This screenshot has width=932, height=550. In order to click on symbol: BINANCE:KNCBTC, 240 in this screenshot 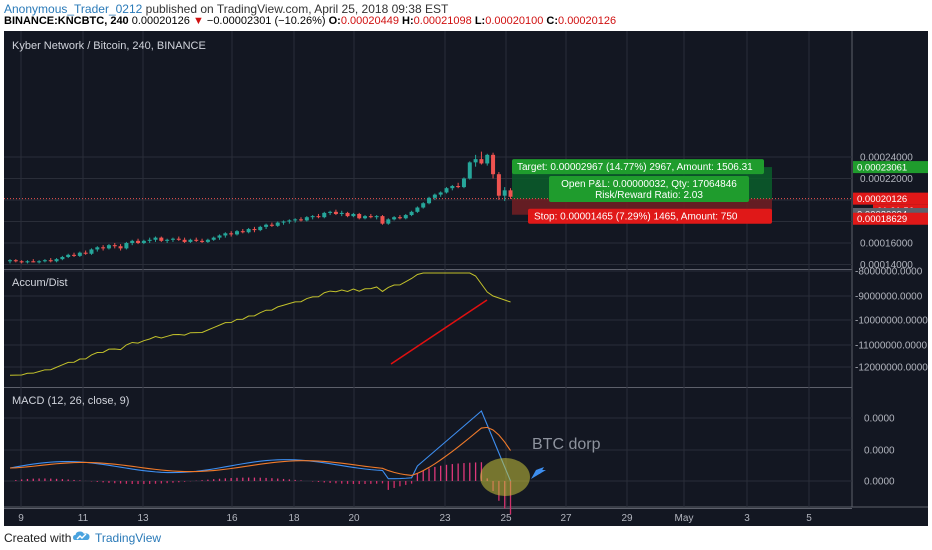, I will do `click(66, 21)`.